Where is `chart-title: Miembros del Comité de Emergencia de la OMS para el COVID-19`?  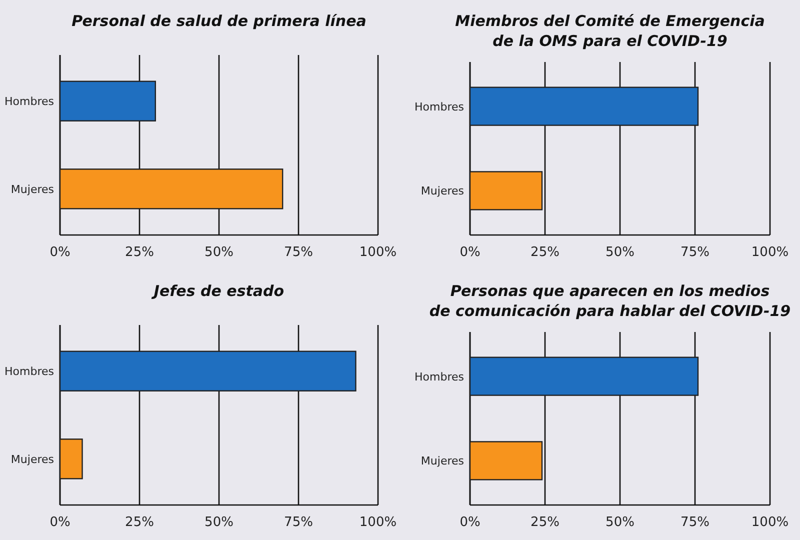 chart-title: Miembros del Comité de Emergencia de la OMS para el COVID-19 is located at coordinates (610, 31).